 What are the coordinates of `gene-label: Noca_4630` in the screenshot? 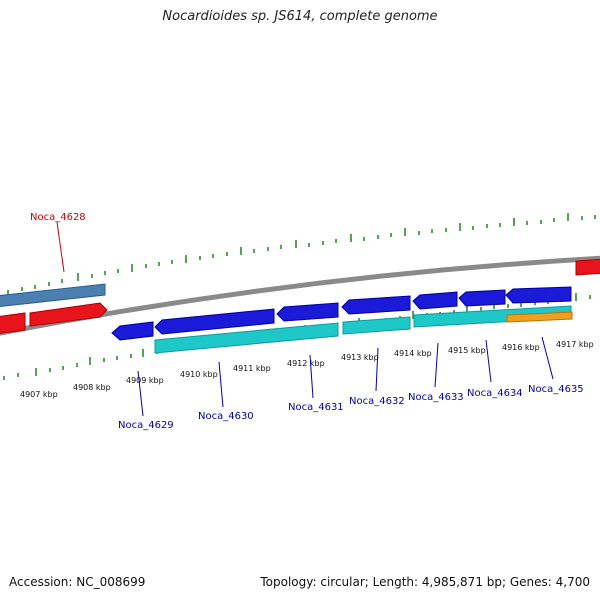 It's located at (226, 416).